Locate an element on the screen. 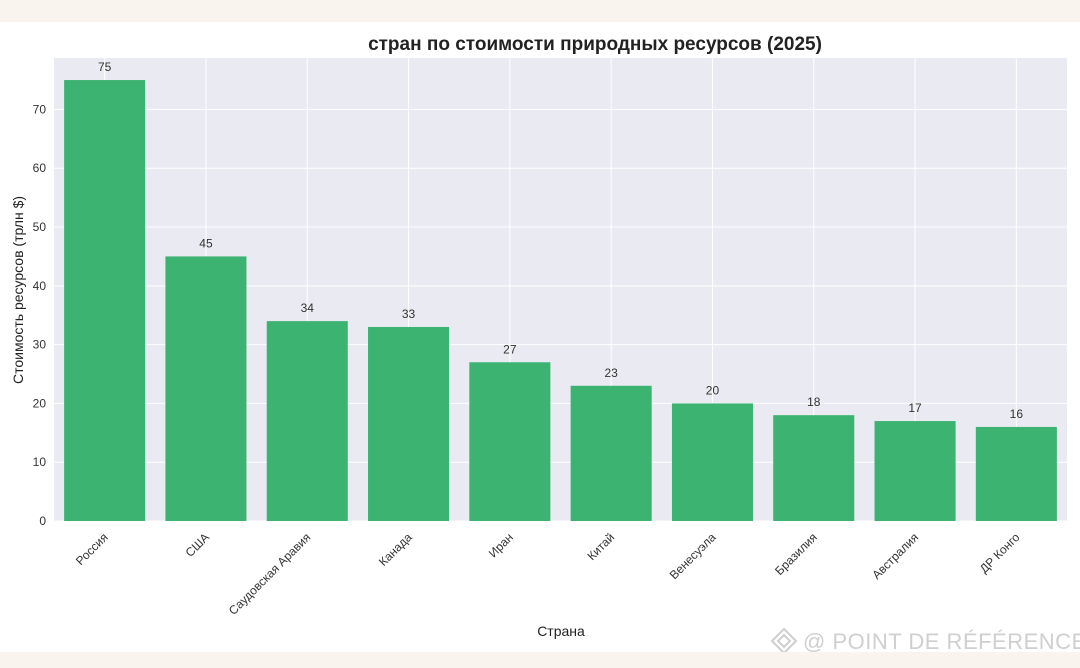  bar-value-label: 17 is located at coordinates (915, 408).